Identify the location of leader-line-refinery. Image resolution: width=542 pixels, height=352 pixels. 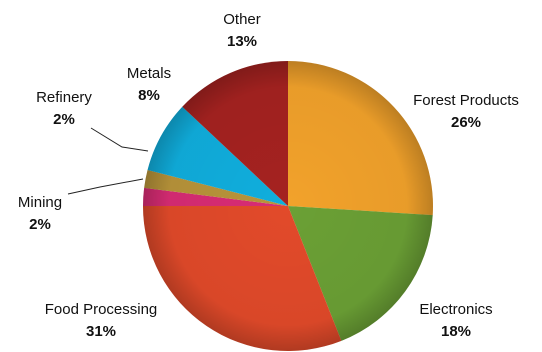
(119, 139).